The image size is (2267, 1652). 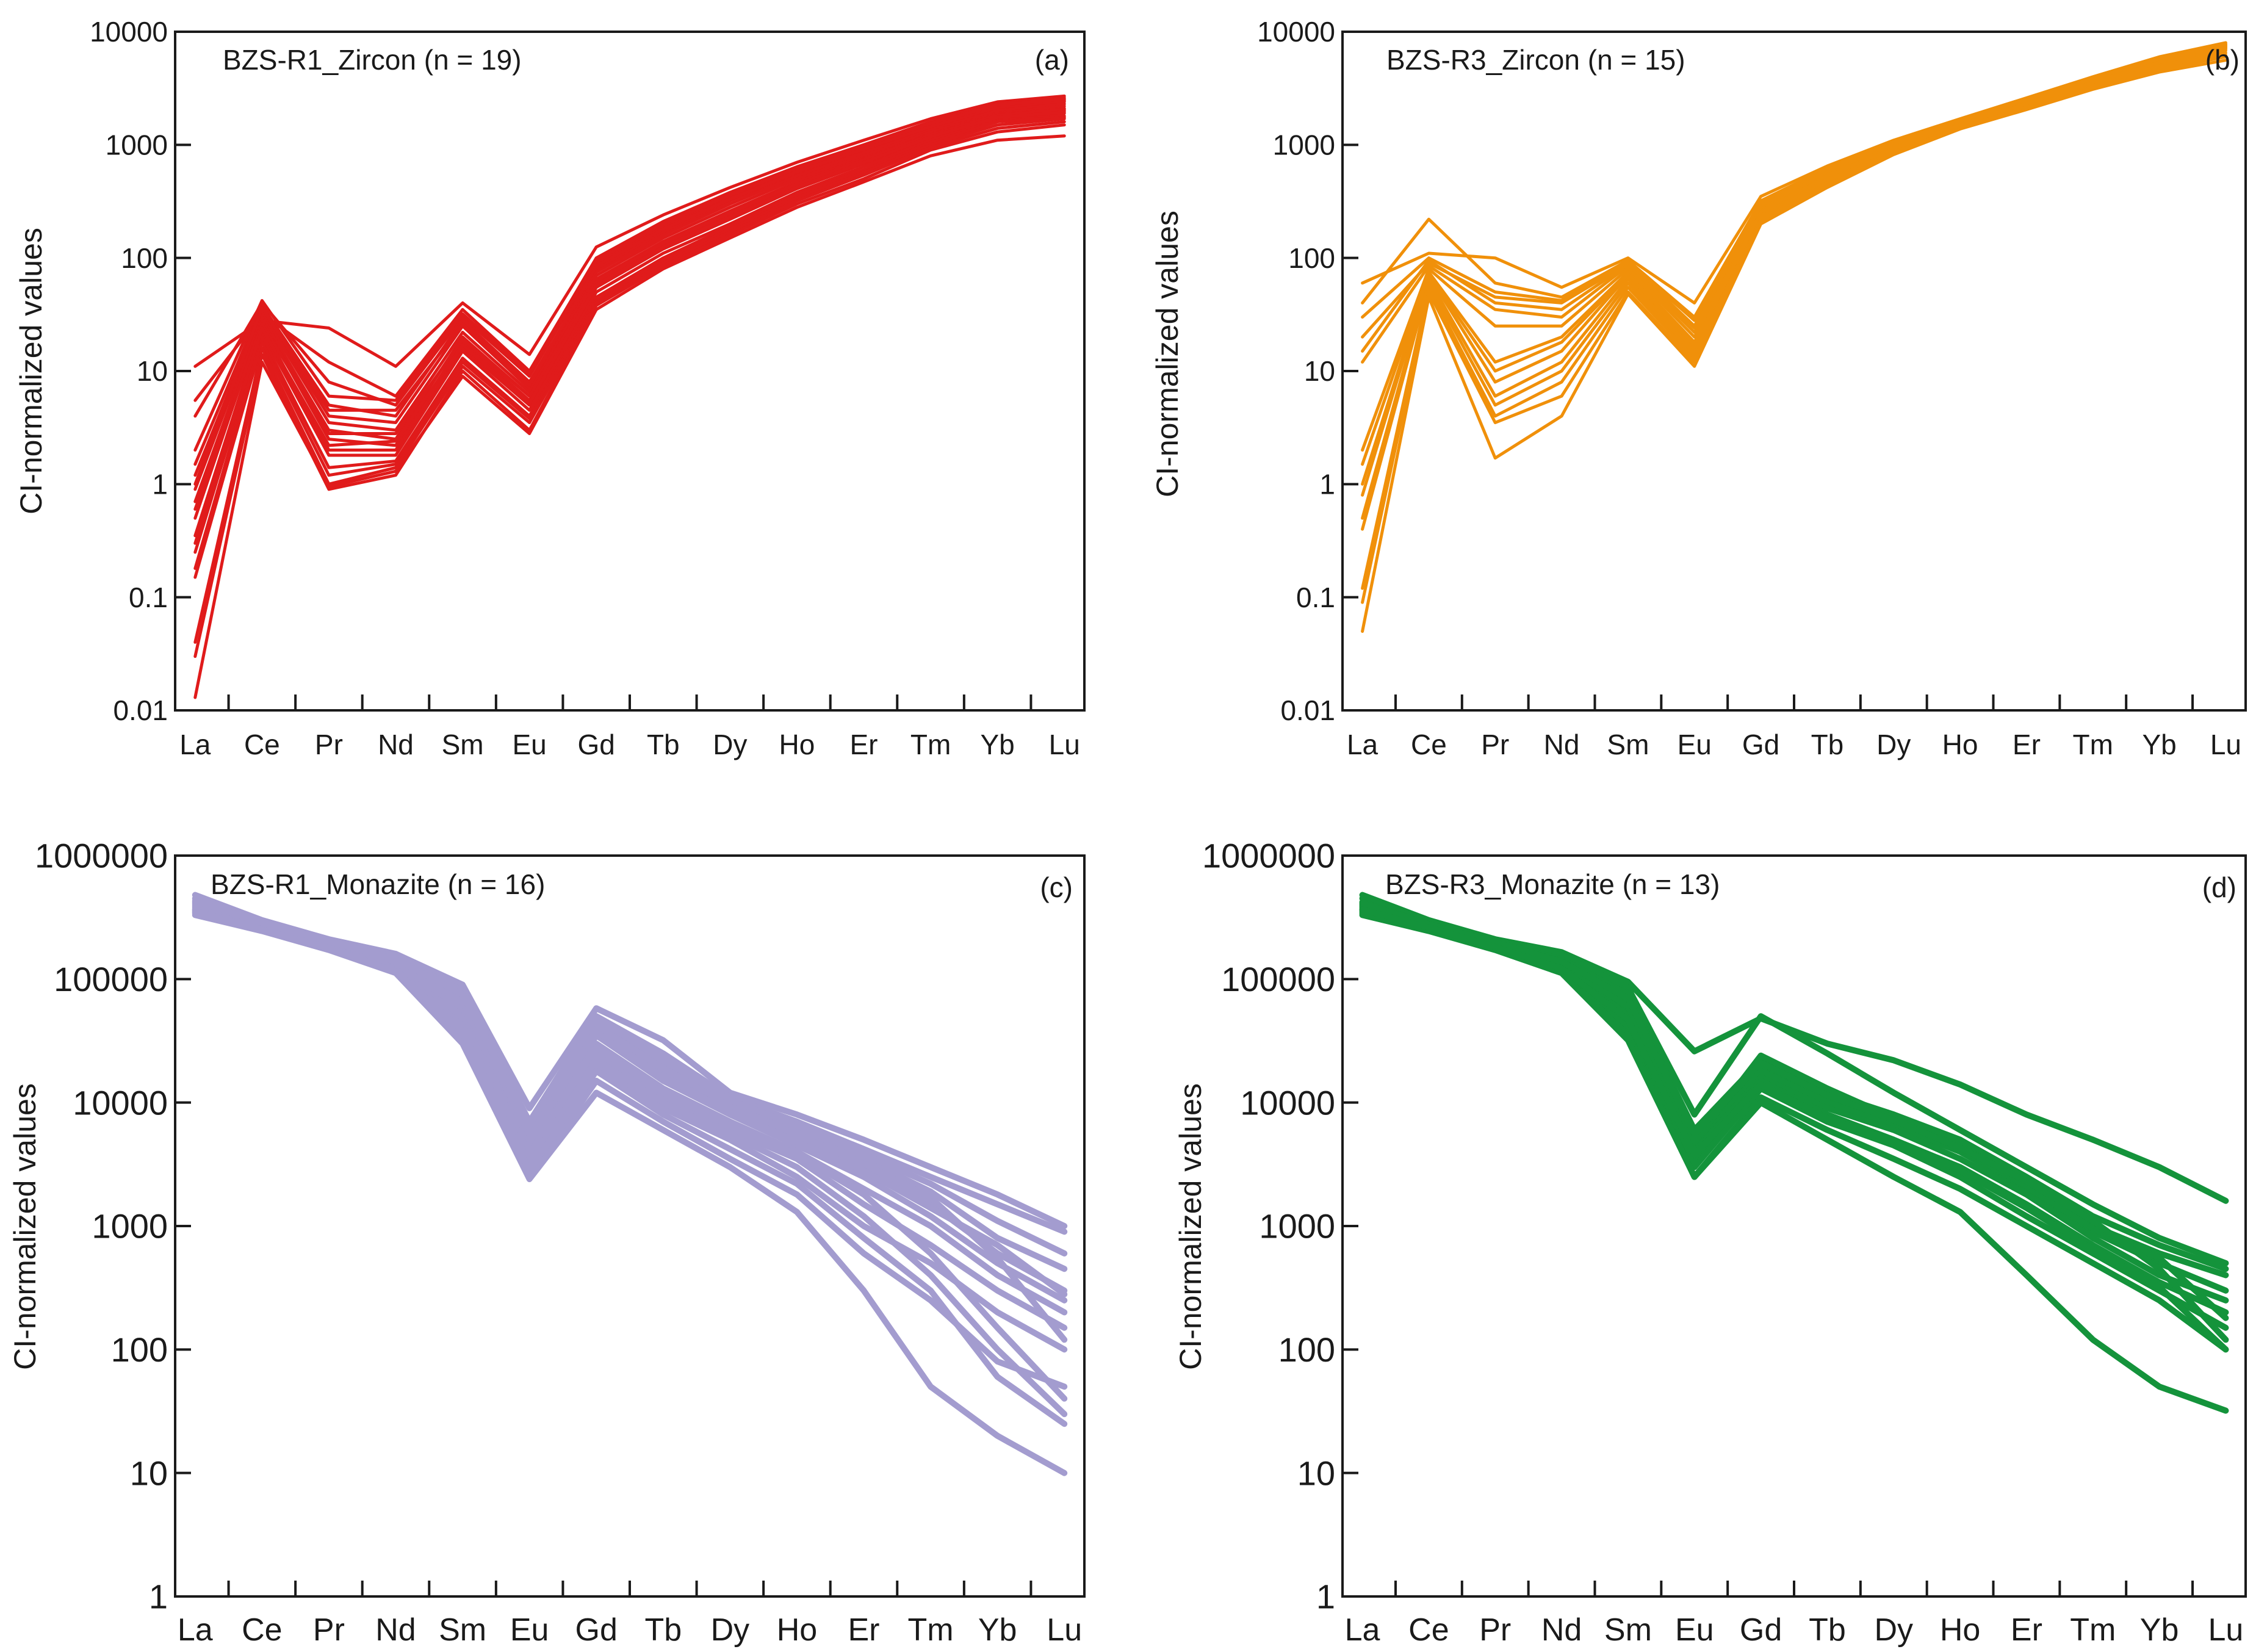 I want to click on y-tick-label: 1, so click(x=1327, y=484).